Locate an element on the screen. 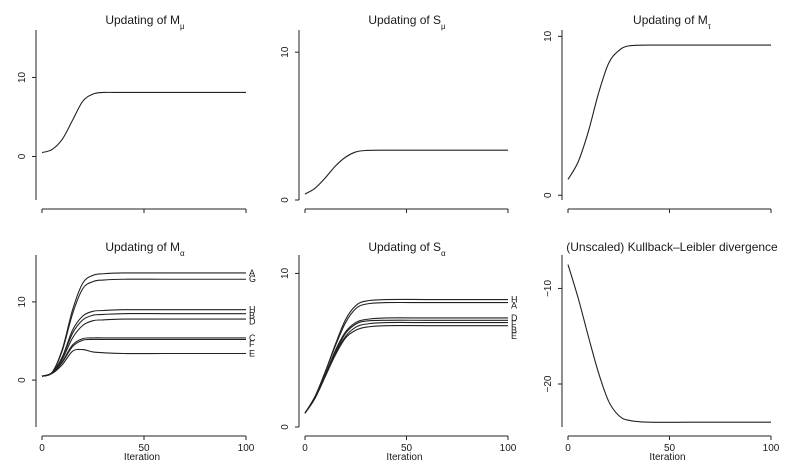 The image size is (800, 467). panel-title: Updating of Mμ is located at coordinates (145, 22).